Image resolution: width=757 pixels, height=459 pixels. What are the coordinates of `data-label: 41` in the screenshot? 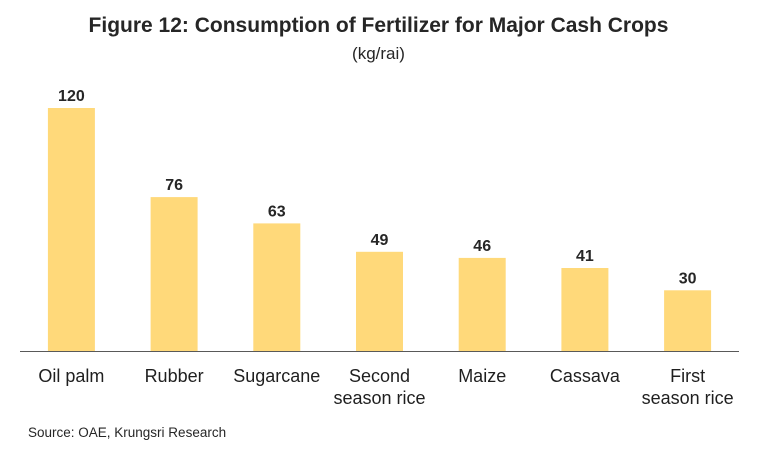 It's located at (585, 256).